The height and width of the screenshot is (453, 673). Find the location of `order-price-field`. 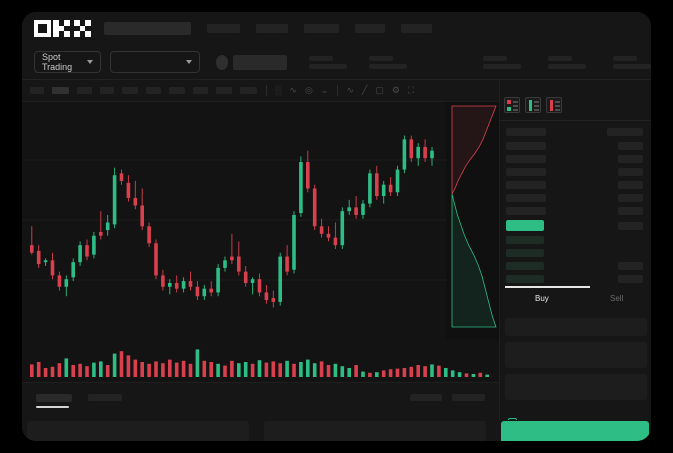

order-price-field is located at coordinates (576, 355).